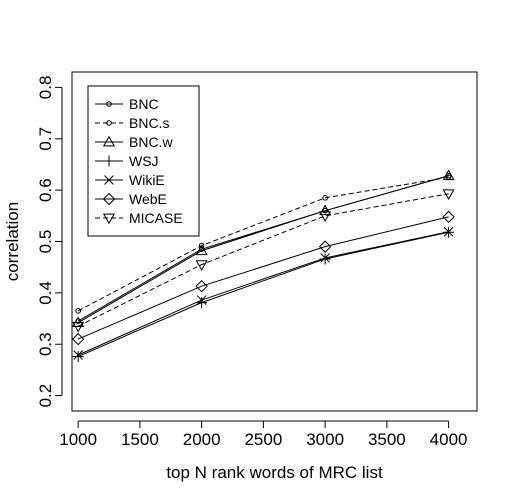 Image resolution: width=515 pixels, height=502 pixels. I want to click on y-axis: 0.2 0.3 0.4 0.5 0.6 0.7 0.8, so click(49, 242).